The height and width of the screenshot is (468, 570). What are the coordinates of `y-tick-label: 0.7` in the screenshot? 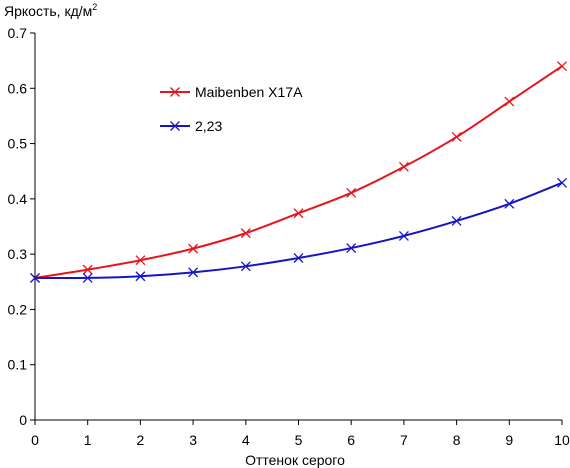 It's located at (18, 33).